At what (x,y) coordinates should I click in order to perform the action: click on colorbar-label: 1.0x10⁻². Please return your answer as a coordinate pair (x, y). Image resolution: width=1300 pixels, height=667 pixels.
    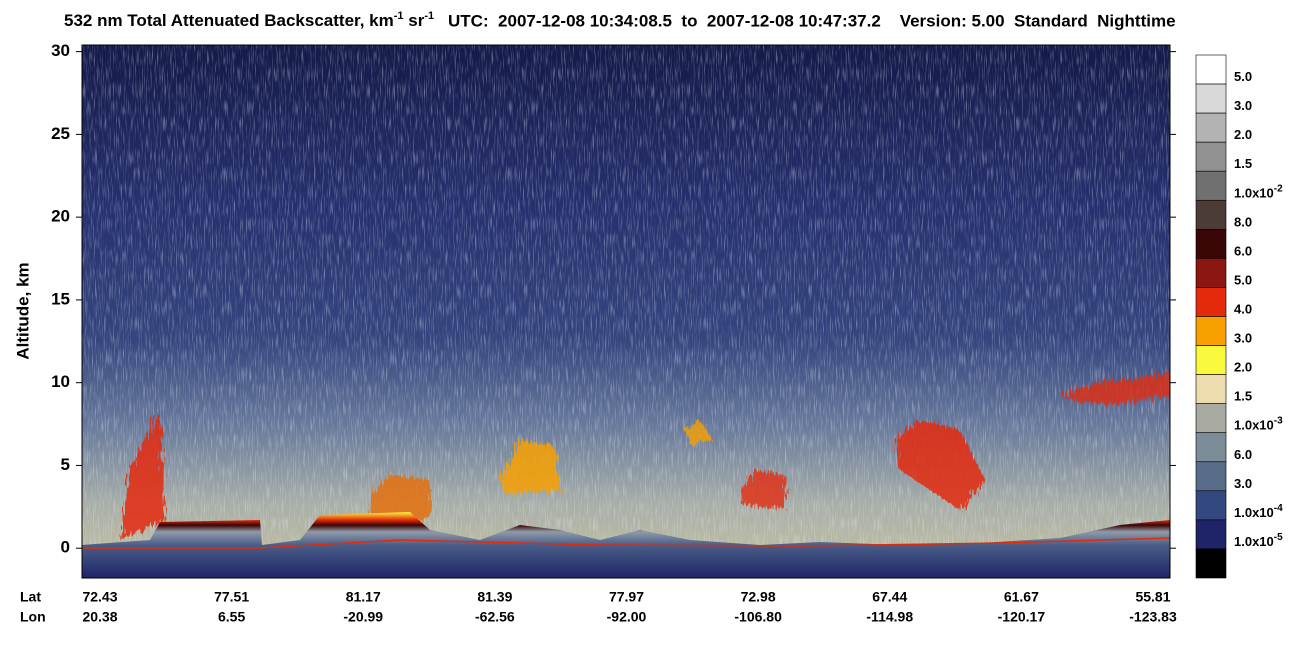
    Looking at the image, I should click on (1258, 192).